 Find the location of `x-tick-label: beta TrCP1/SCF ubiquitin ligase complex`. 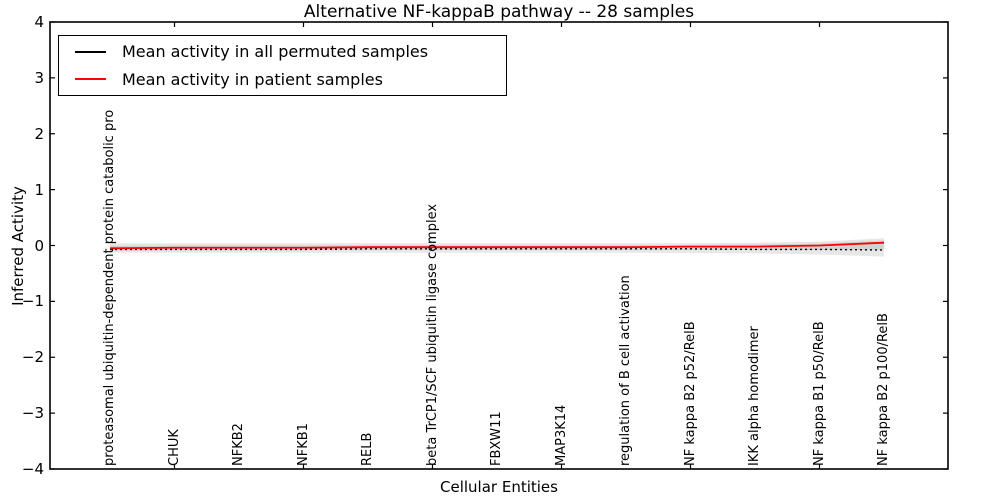

x-tick-label: beta TrCP1/SCF ubiquitin ligase complex is located at coordinates (432, 334).